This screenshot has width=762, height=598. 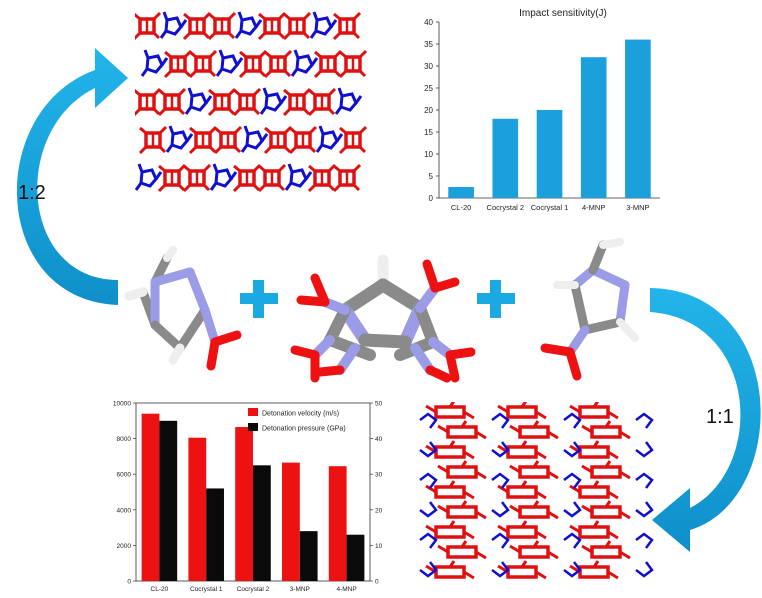 What do you see at coordinates (124, 510) in the screenshot?
I see `y-tick-label-left: 4000` at bounding box center [124, 510].